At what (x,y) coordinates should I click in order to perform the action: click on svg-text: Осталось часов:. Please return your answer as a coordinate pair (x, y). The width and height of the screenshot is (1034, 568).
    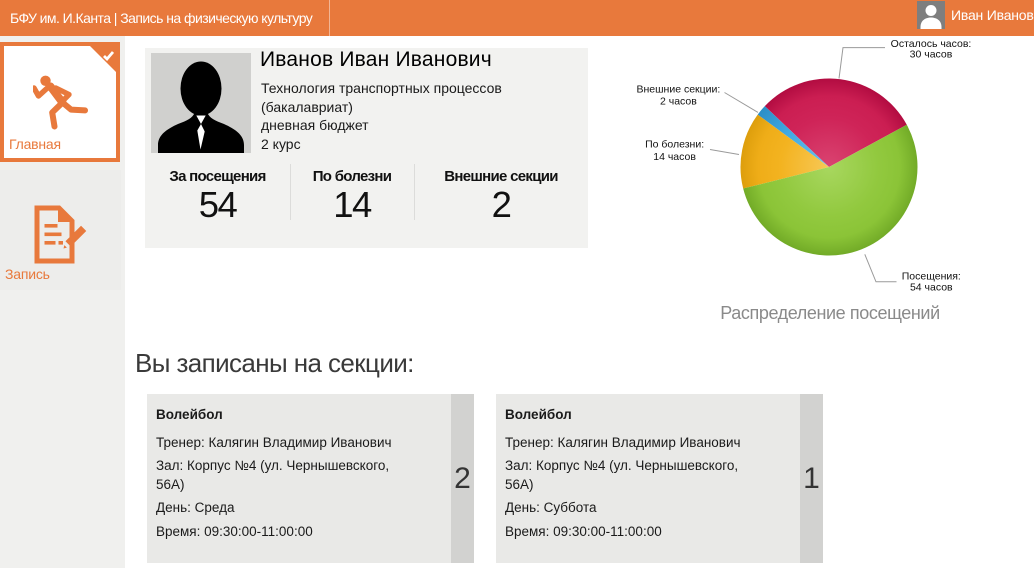
    Looking at the image, I should click on (931, 44).